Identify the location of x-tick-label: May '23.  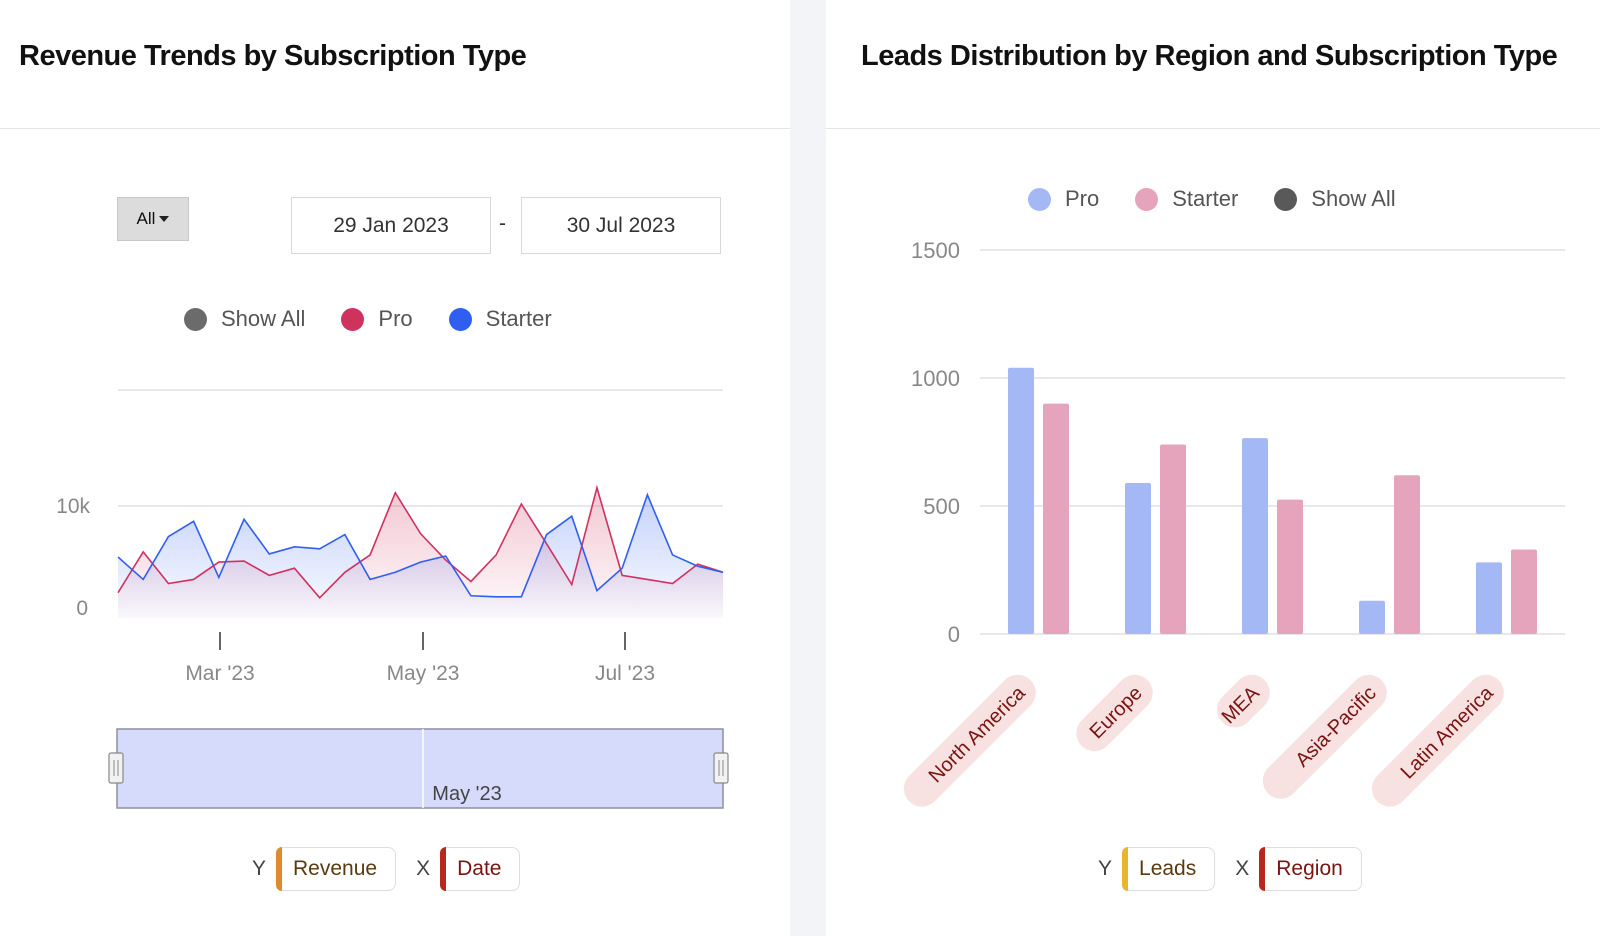
(423, 673).